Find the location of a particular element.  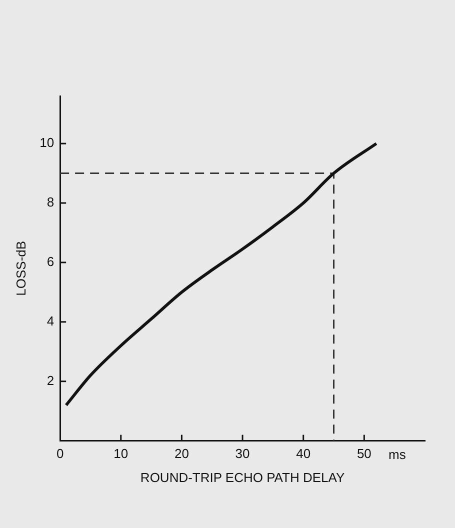

y-tick-label: 4 is located at coordinates (50, 320).